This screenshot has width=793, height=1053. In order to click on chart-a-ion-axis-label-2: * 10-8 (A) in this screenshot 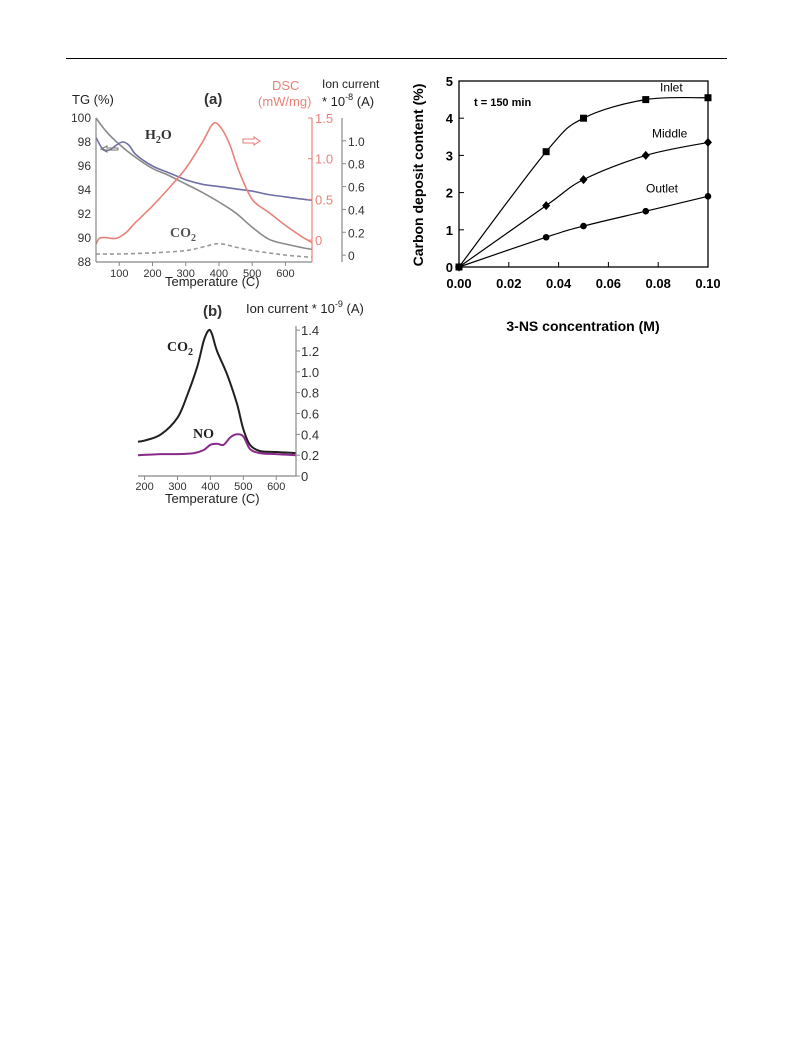, I will do `click(348, 100)`.